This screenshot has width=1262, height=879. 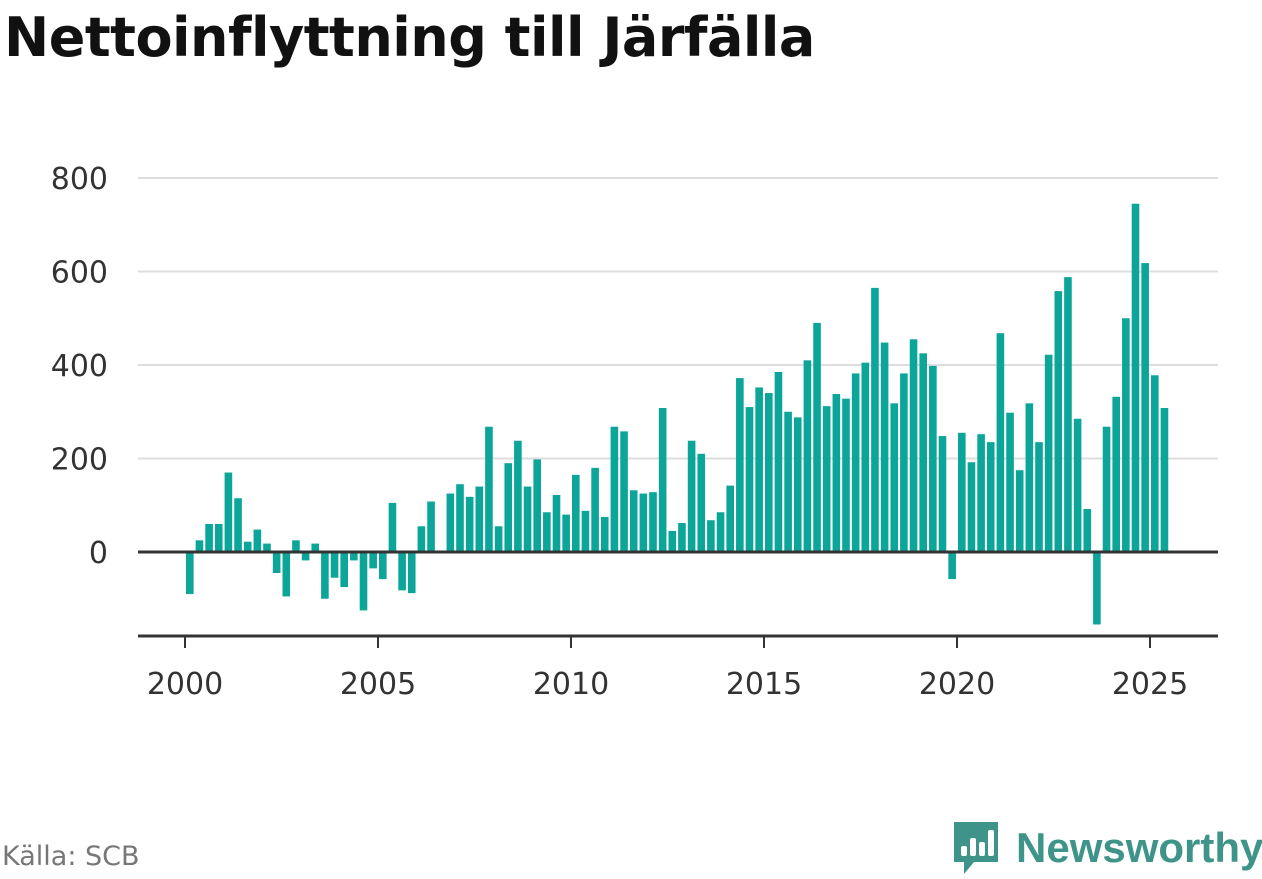 What do you see at coordinates (460, 518) in the screenshot?
I see `bar-2007-Q1` at bounding box center [460, 518].